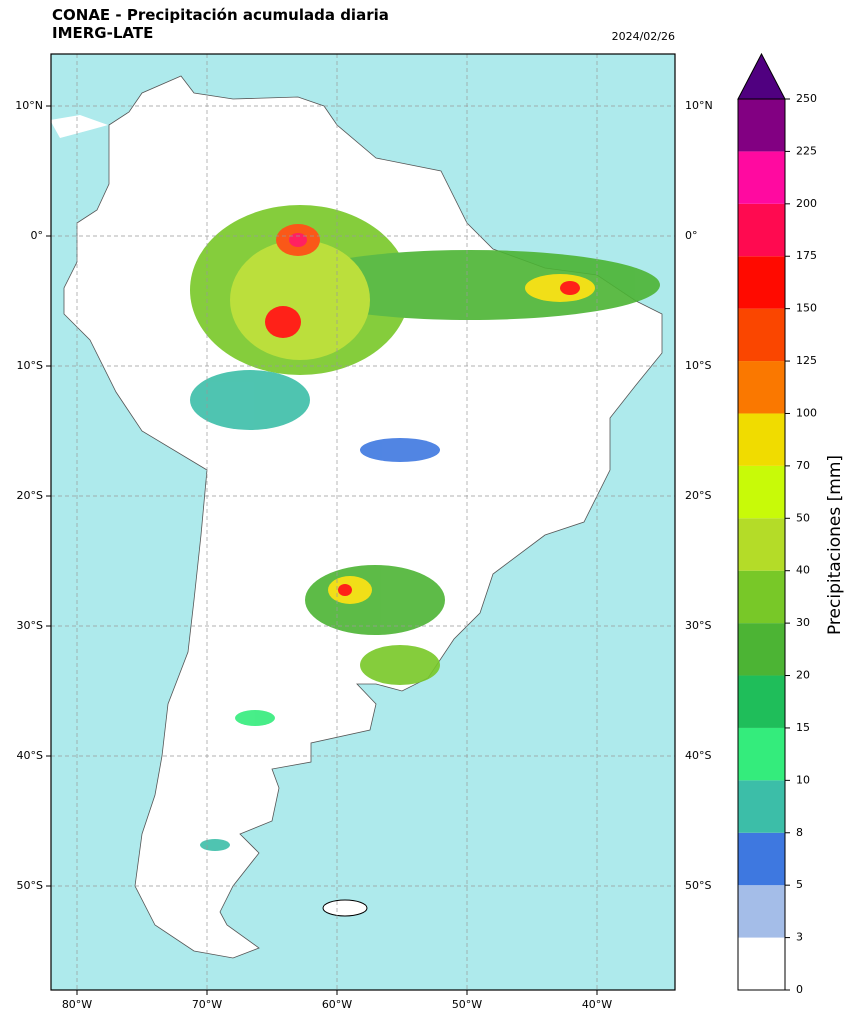 The image size is (858, 1028). I want to click on colorbar-tick-label: 0, so click(799, 989).